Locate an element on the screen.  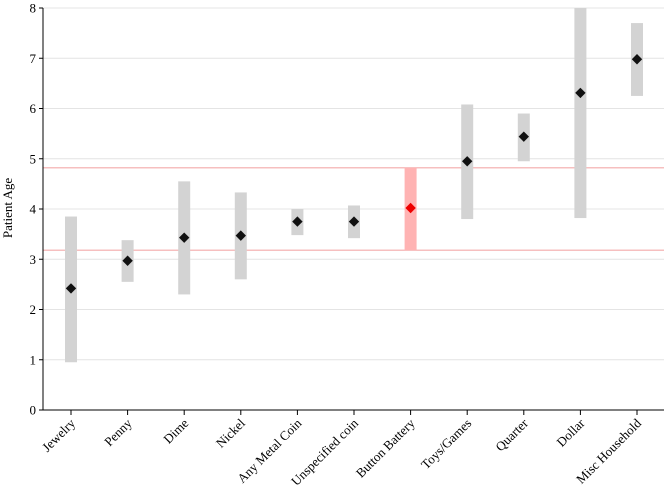
y-tick-label: 6 is located at coordinates (33, 108).